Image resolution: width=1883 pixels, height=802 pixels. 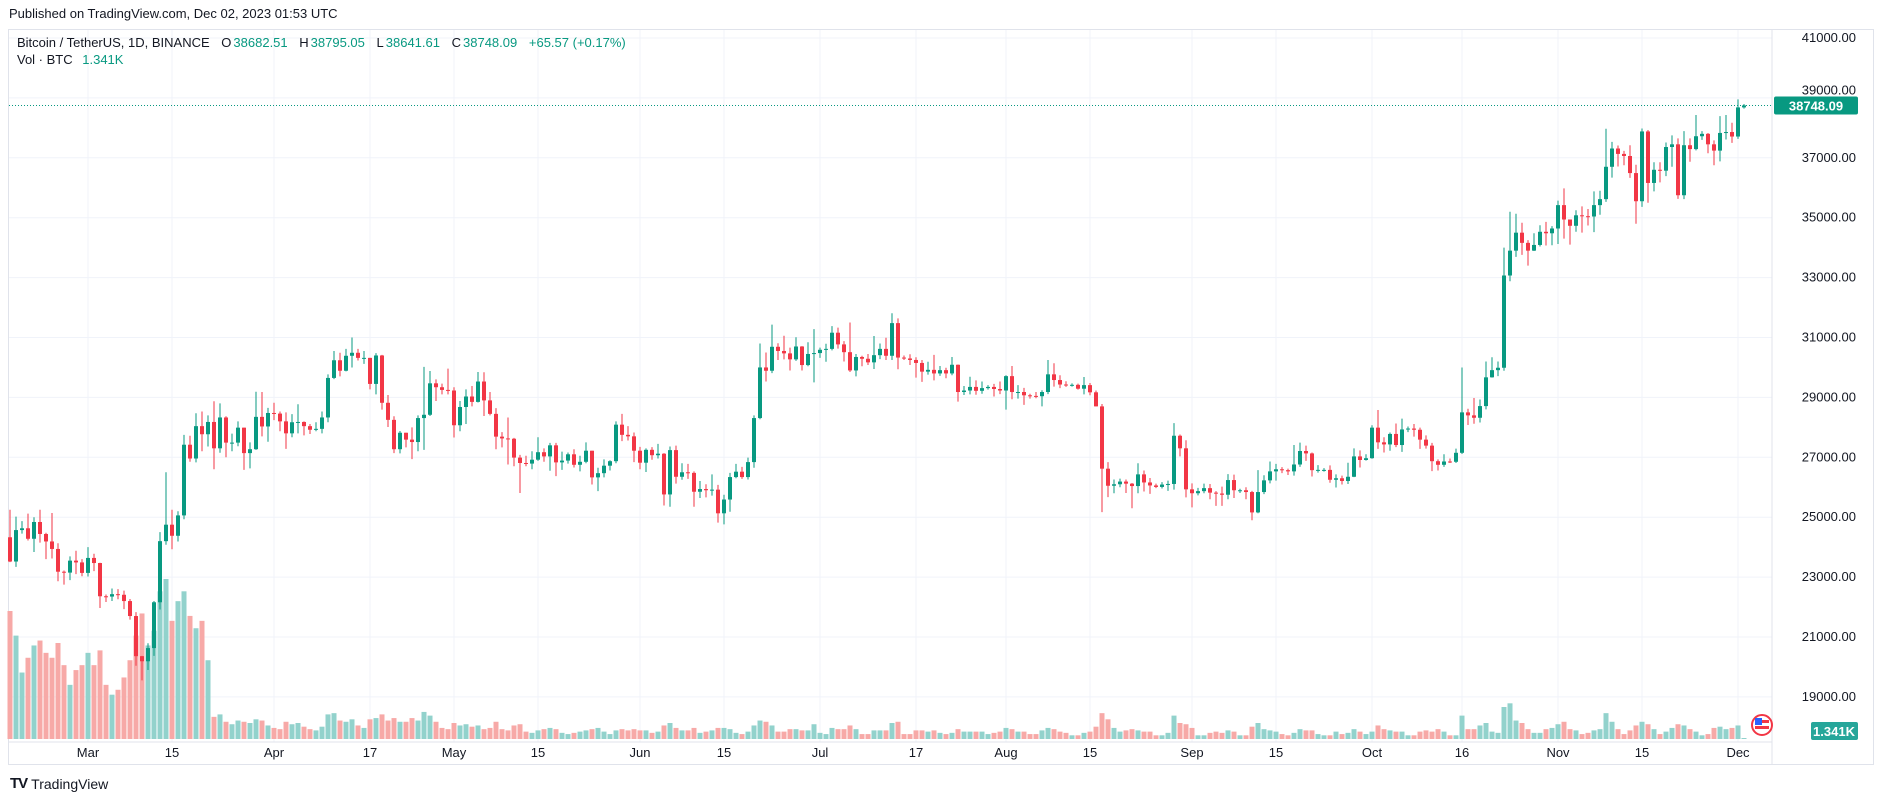 I want to click on price-tick-label: 29000.00, so click(x=1829, y=396).